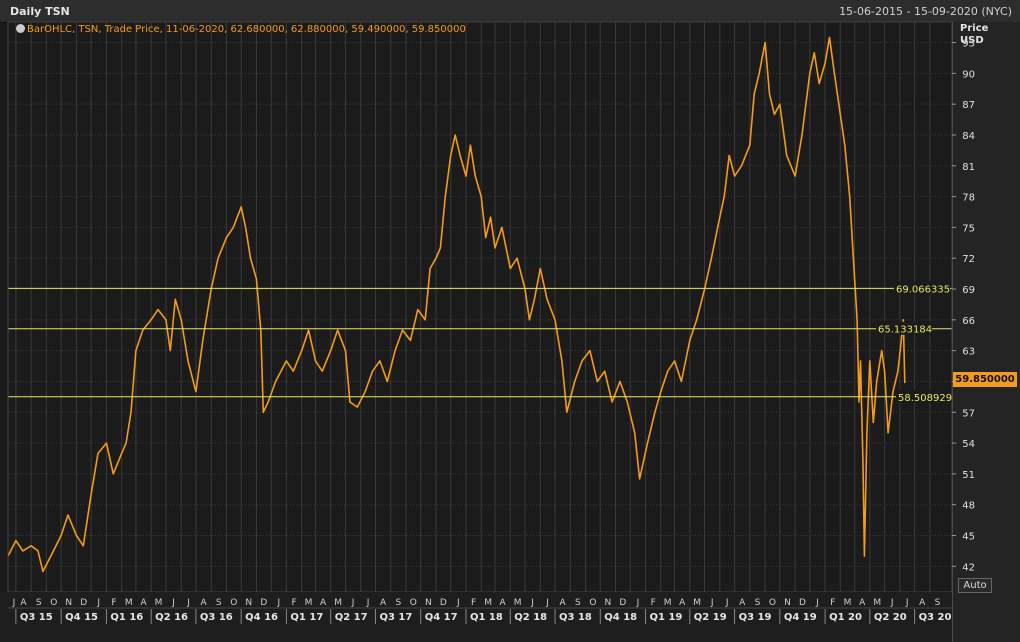 The width and height of the screenshot is (1020, 642). What do you see at coordinates (935, 617) in the screenshot?
I see `quarter-label: Q3 20` at bounding box center [935, 617].